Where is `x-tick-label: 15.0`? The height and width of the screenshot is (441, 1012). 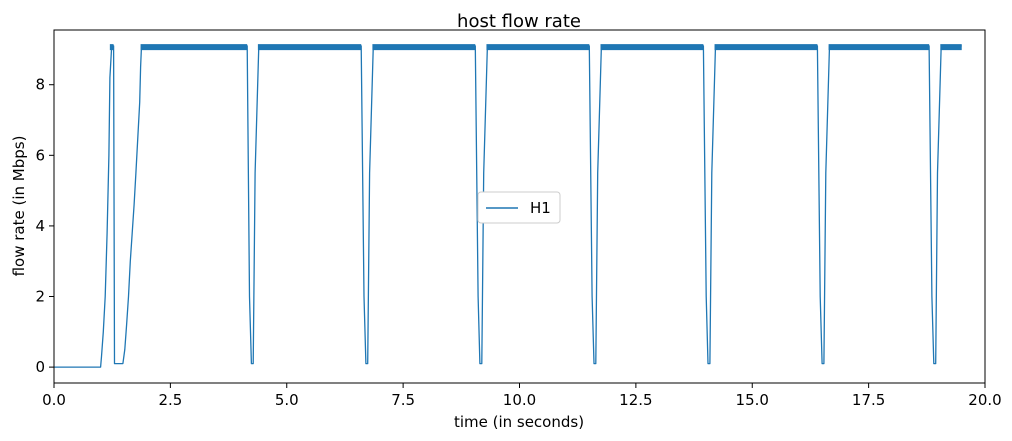 x-tick-label: 15.0 is located at coordinates (752, 400).